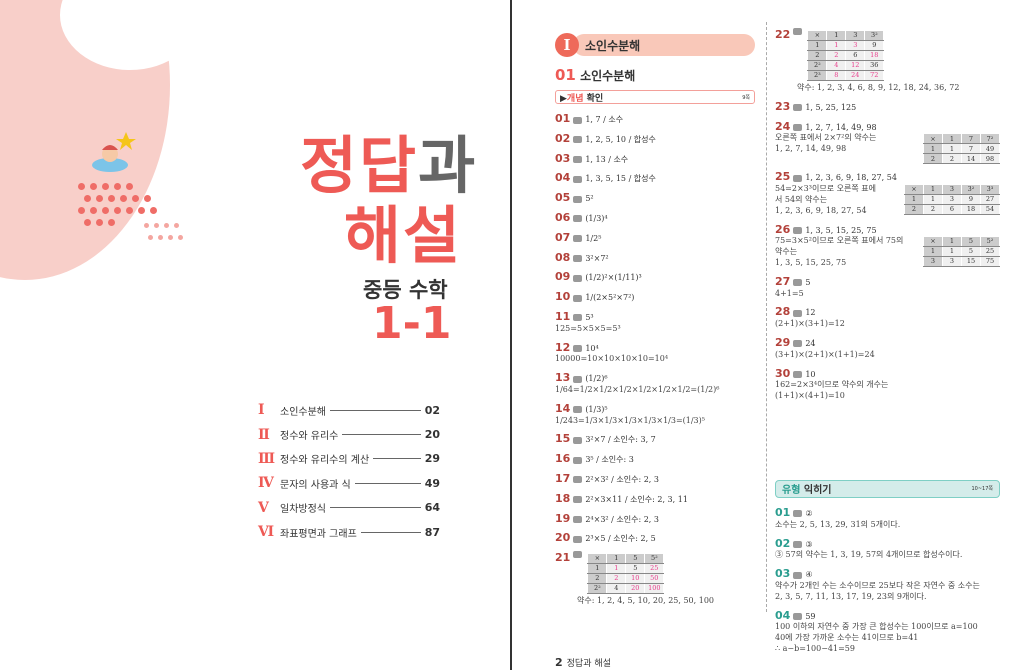 This screenshot has height=670, width=1024. Describe the element at coordinates (971, 252) in the screenshot. I see `table-cell: 5` at that location.